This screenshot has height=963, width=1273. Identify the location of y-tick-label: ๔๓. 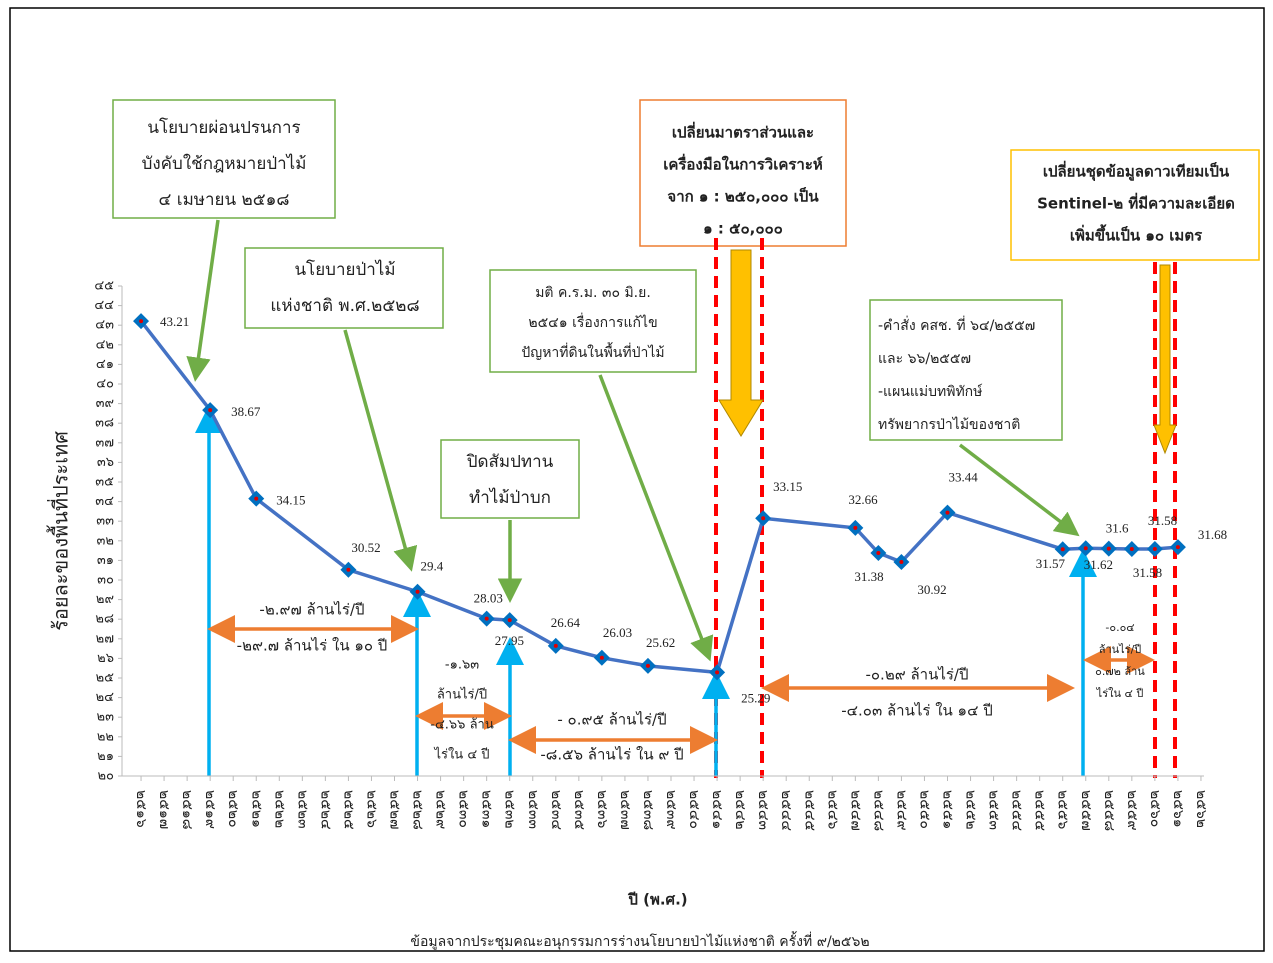
(104, 325).